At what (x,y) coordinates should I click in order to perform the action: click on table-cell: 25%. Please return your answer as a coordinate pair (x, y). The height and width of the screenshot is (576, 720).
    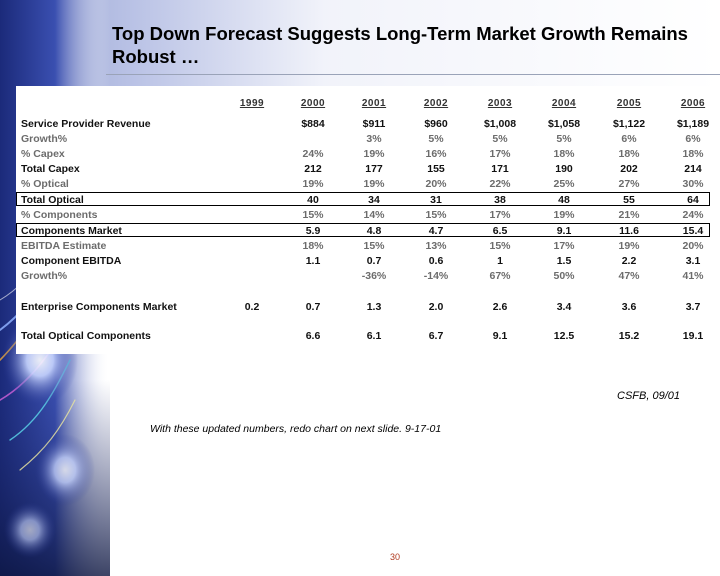
    Looking at the image, I should click on (564, 184).